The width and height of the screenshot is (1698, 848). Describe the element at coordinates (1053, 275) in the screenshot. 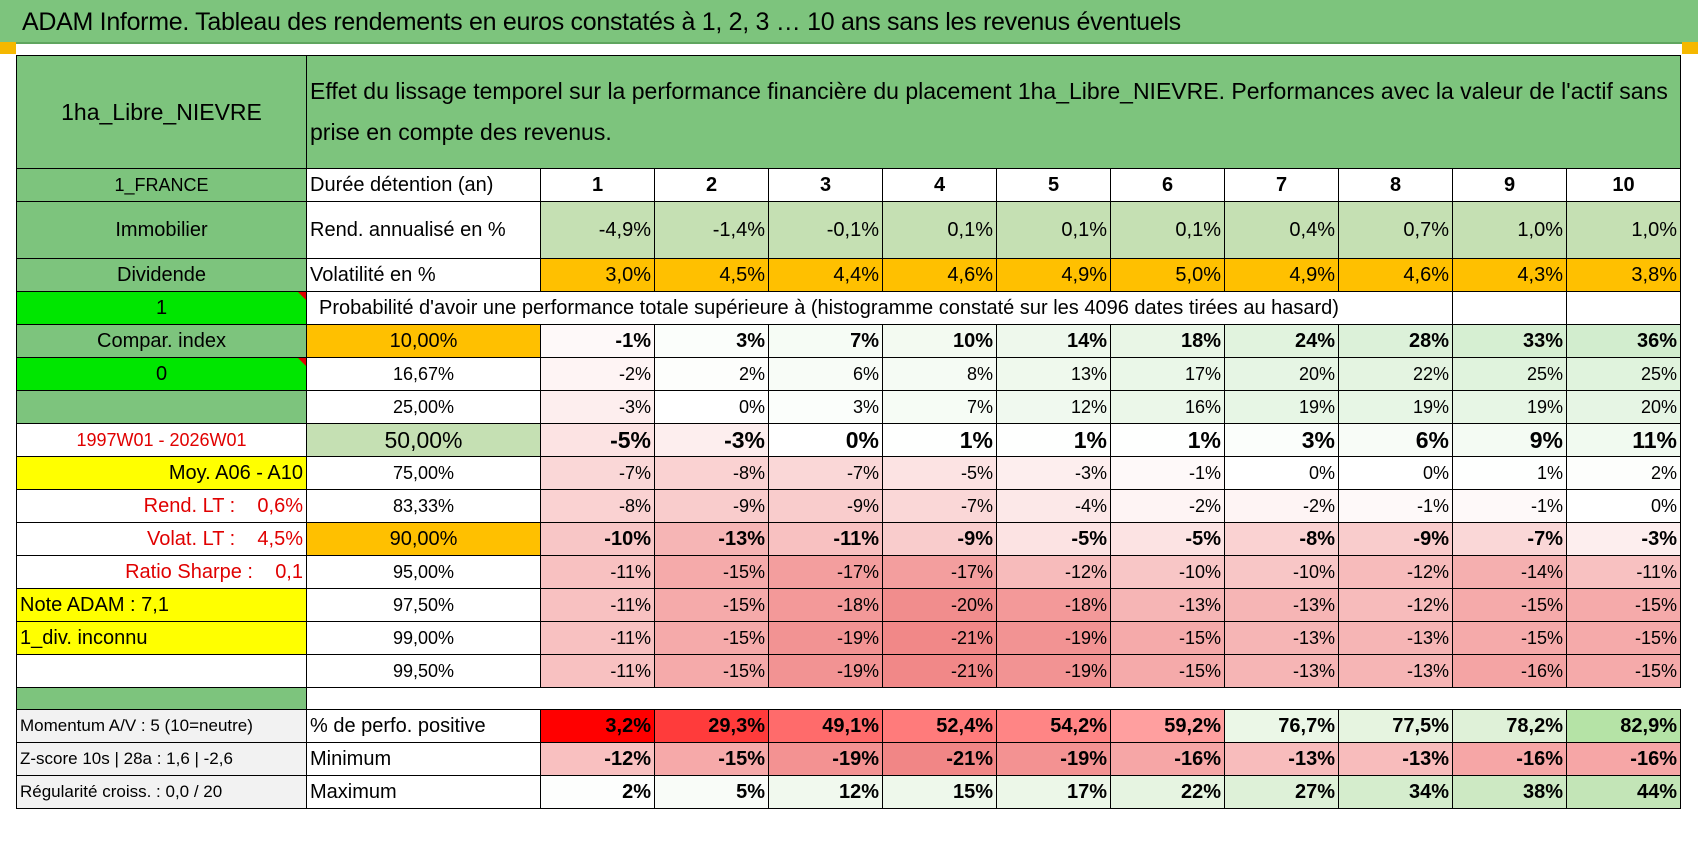

I see `volat-cell: 4,9%` at that location.